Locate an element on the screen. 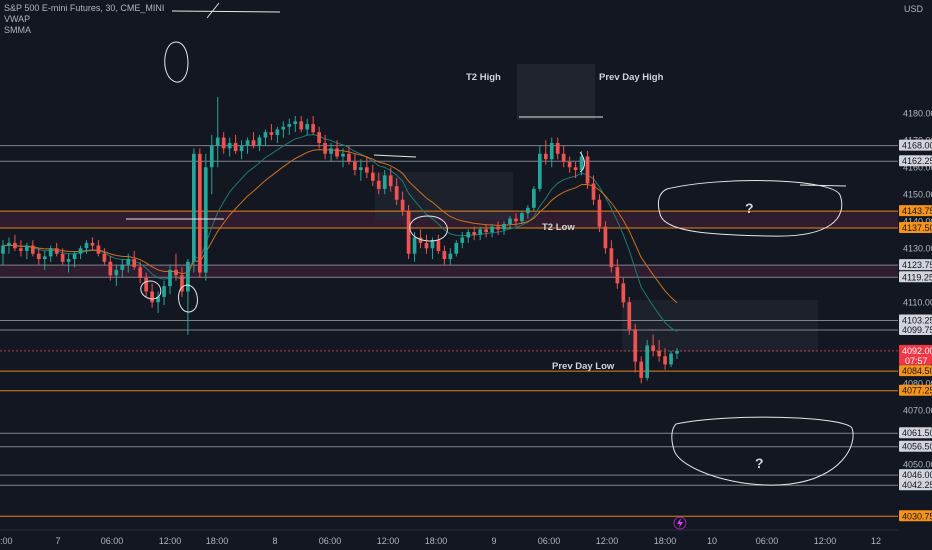 This screenshot has width=932, height=550. price-level-label: 4119.25 is located at coordinates (917, 277).